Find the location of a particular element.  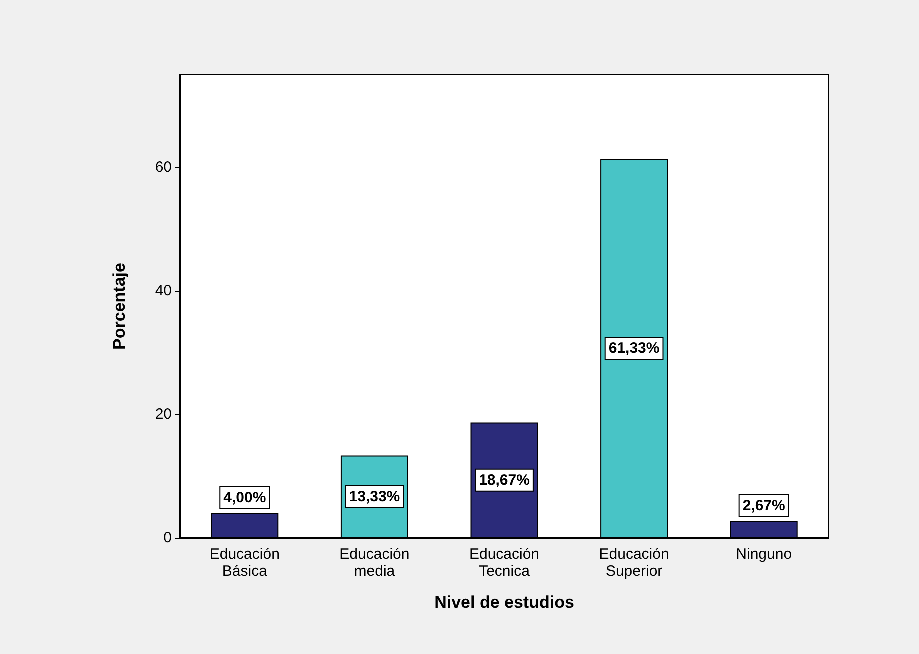

data-label: 13,33% is located at coordinates (374, 497).